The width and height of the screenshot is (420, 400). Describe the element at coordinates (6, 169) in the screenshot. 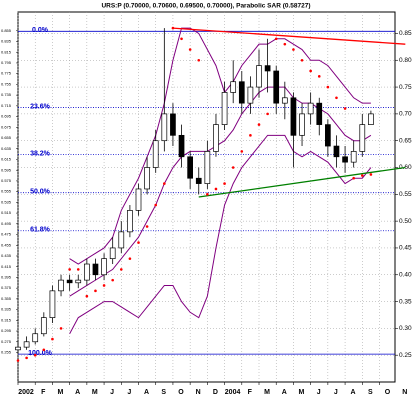

I see `y-left-tick-label: 0.595` at that location.